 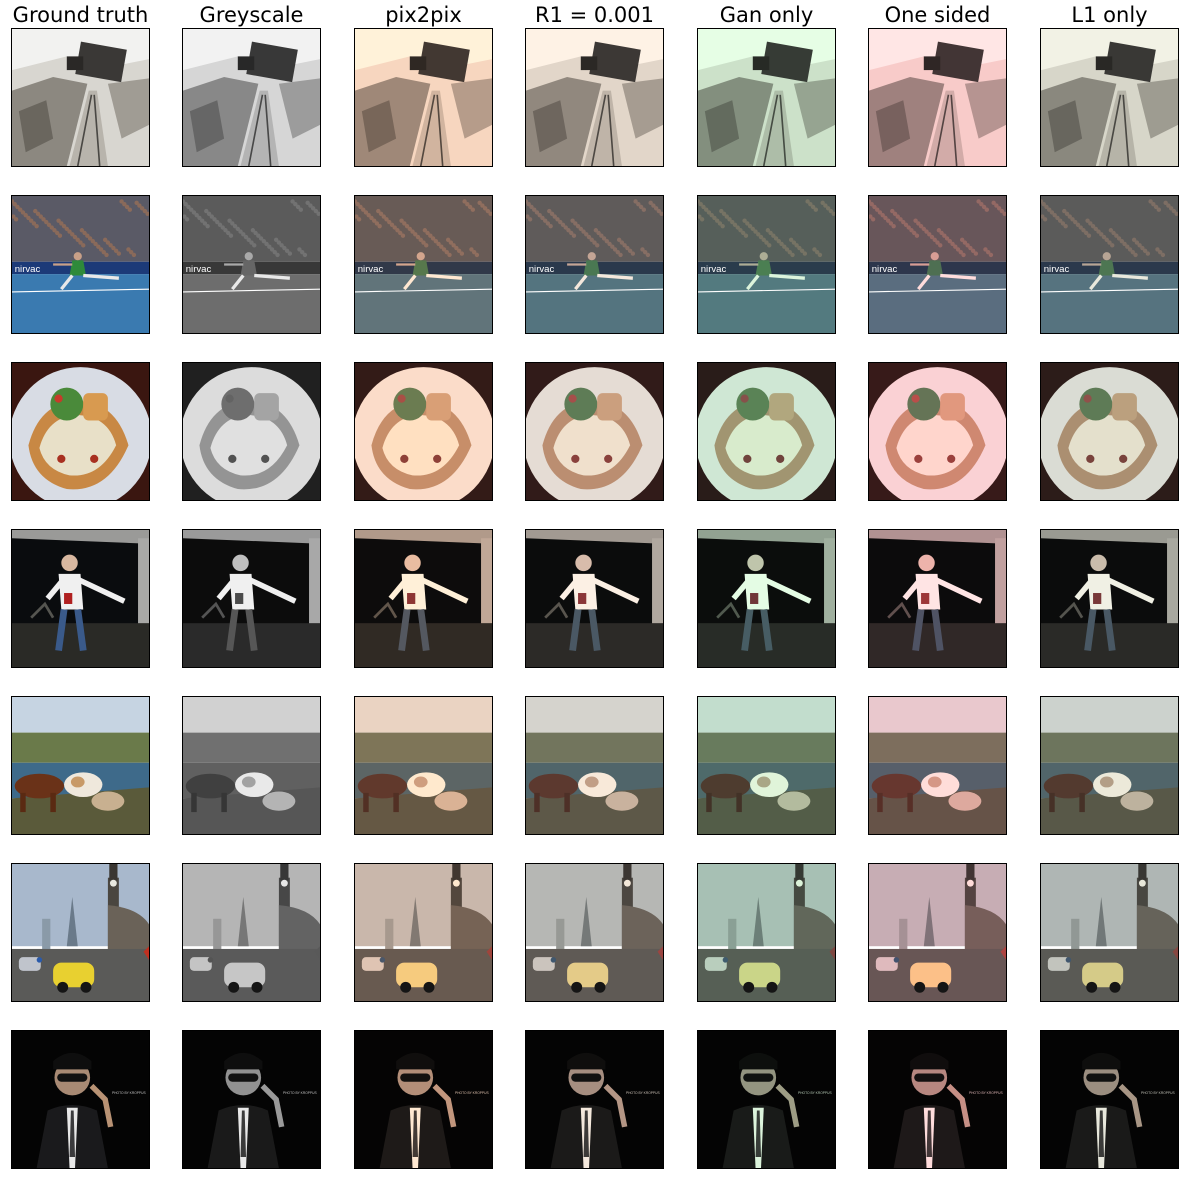 What do you see at coordinates (423, 1099) in the screenshot?
I see `image-man-in-suit-with-sunglasses-on-black-p2p: PHOTO BY KROPPUS` at bounding box center [423, 1099].